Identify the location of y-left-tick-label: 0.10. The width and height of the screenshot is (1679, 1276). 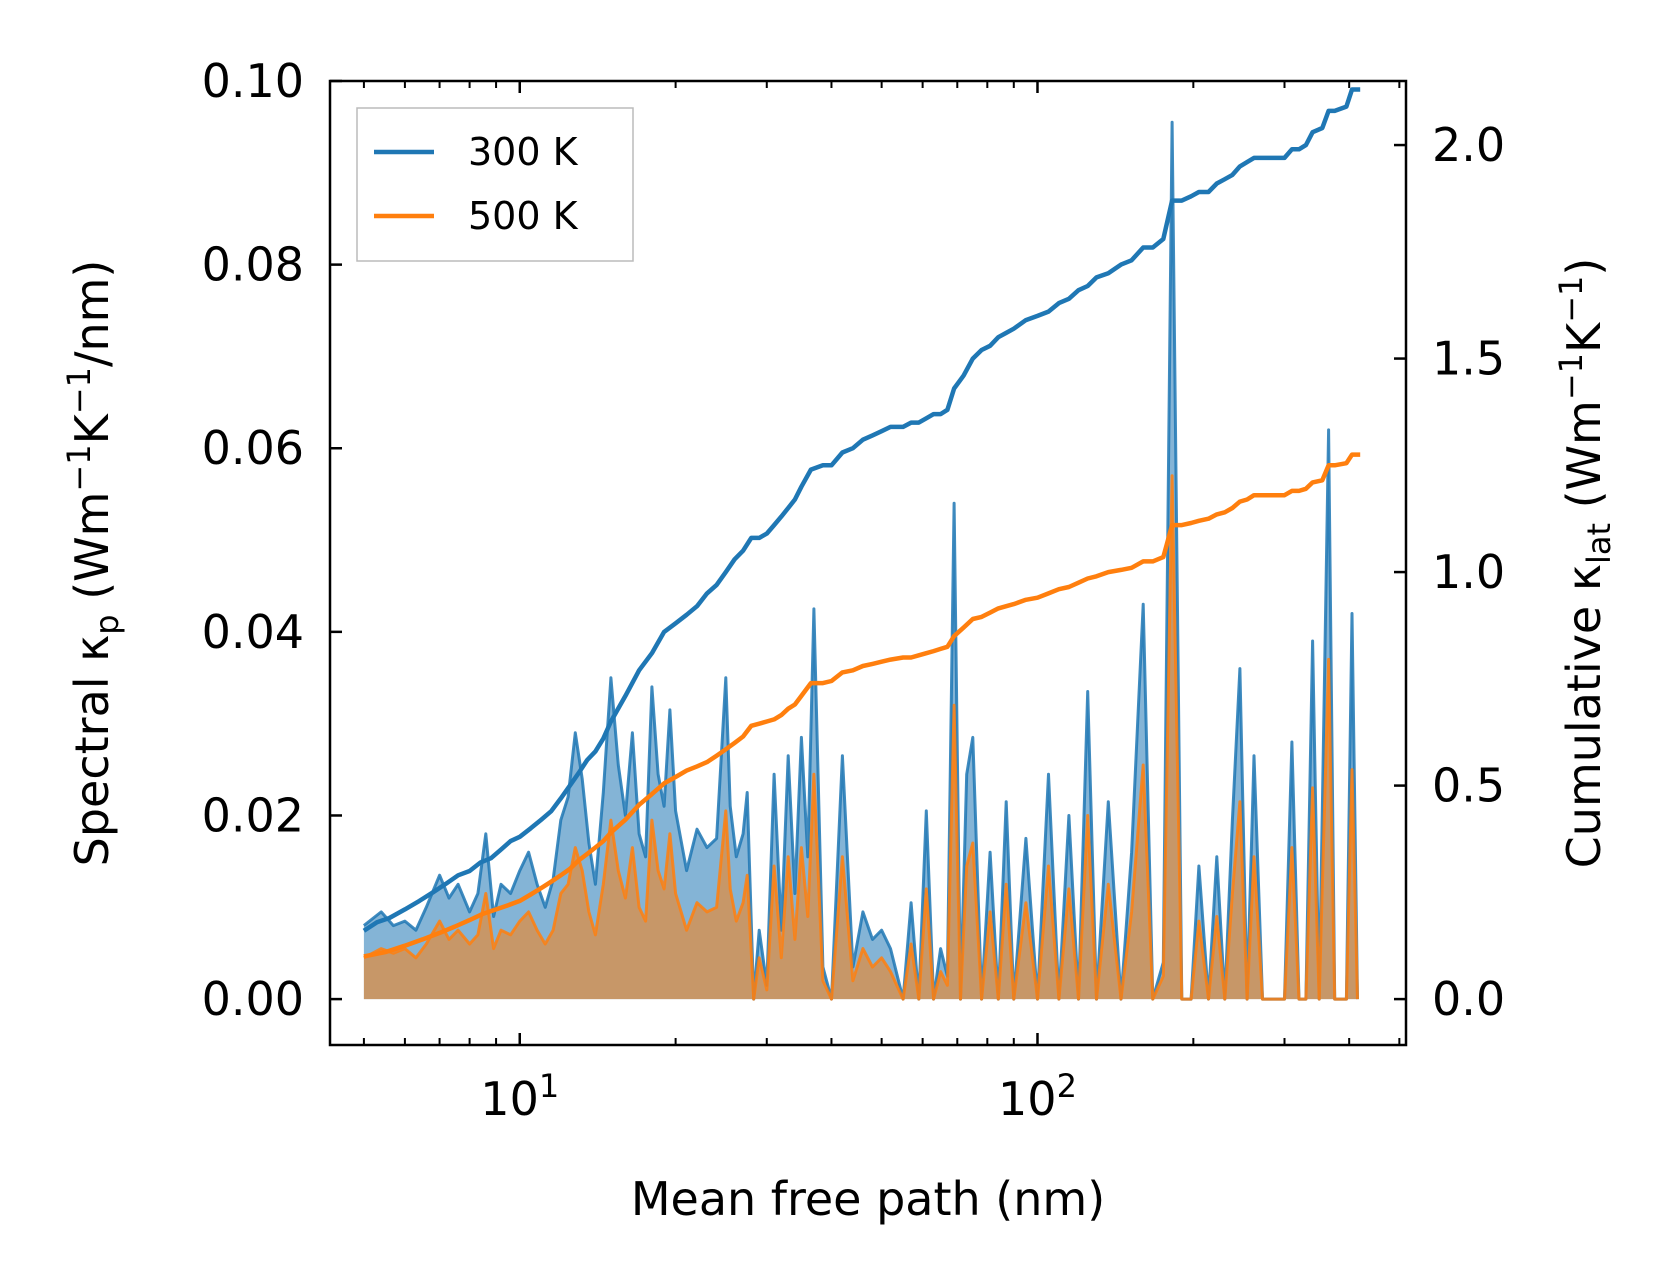
(253, 81).